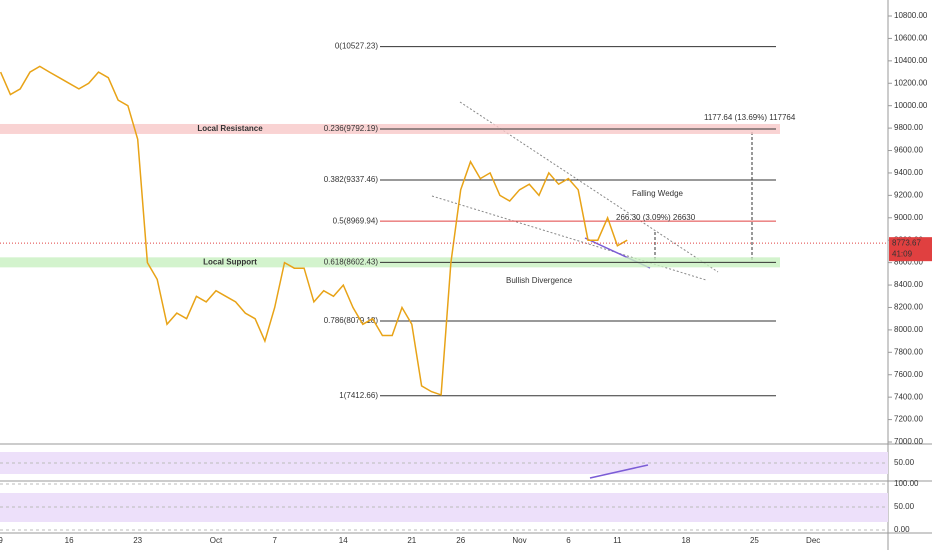 Image resolution: width=932 pixels, height=550 pixels. I want to click on x-tick-label: 26, so click(460, 540).